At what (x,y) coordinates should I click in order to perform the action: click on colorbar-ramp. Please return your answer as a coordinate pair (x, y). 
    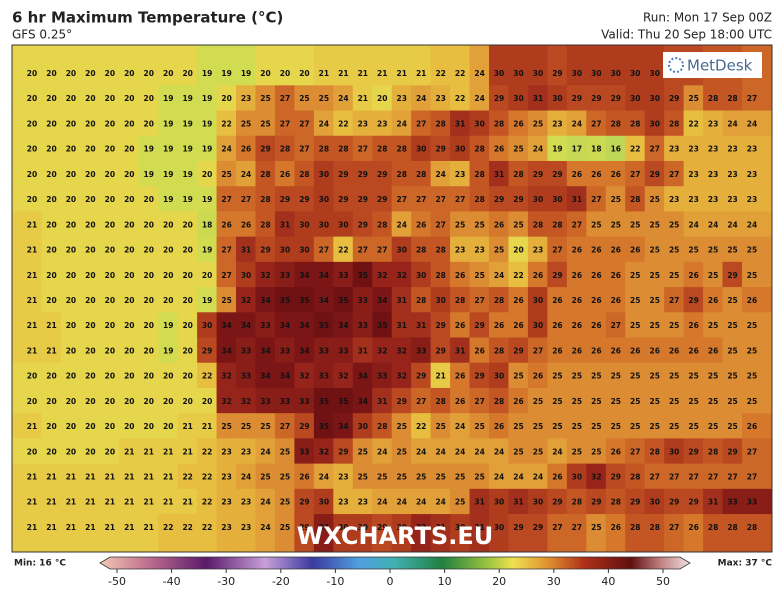
    Looking at the image, I should click on (395, 563).